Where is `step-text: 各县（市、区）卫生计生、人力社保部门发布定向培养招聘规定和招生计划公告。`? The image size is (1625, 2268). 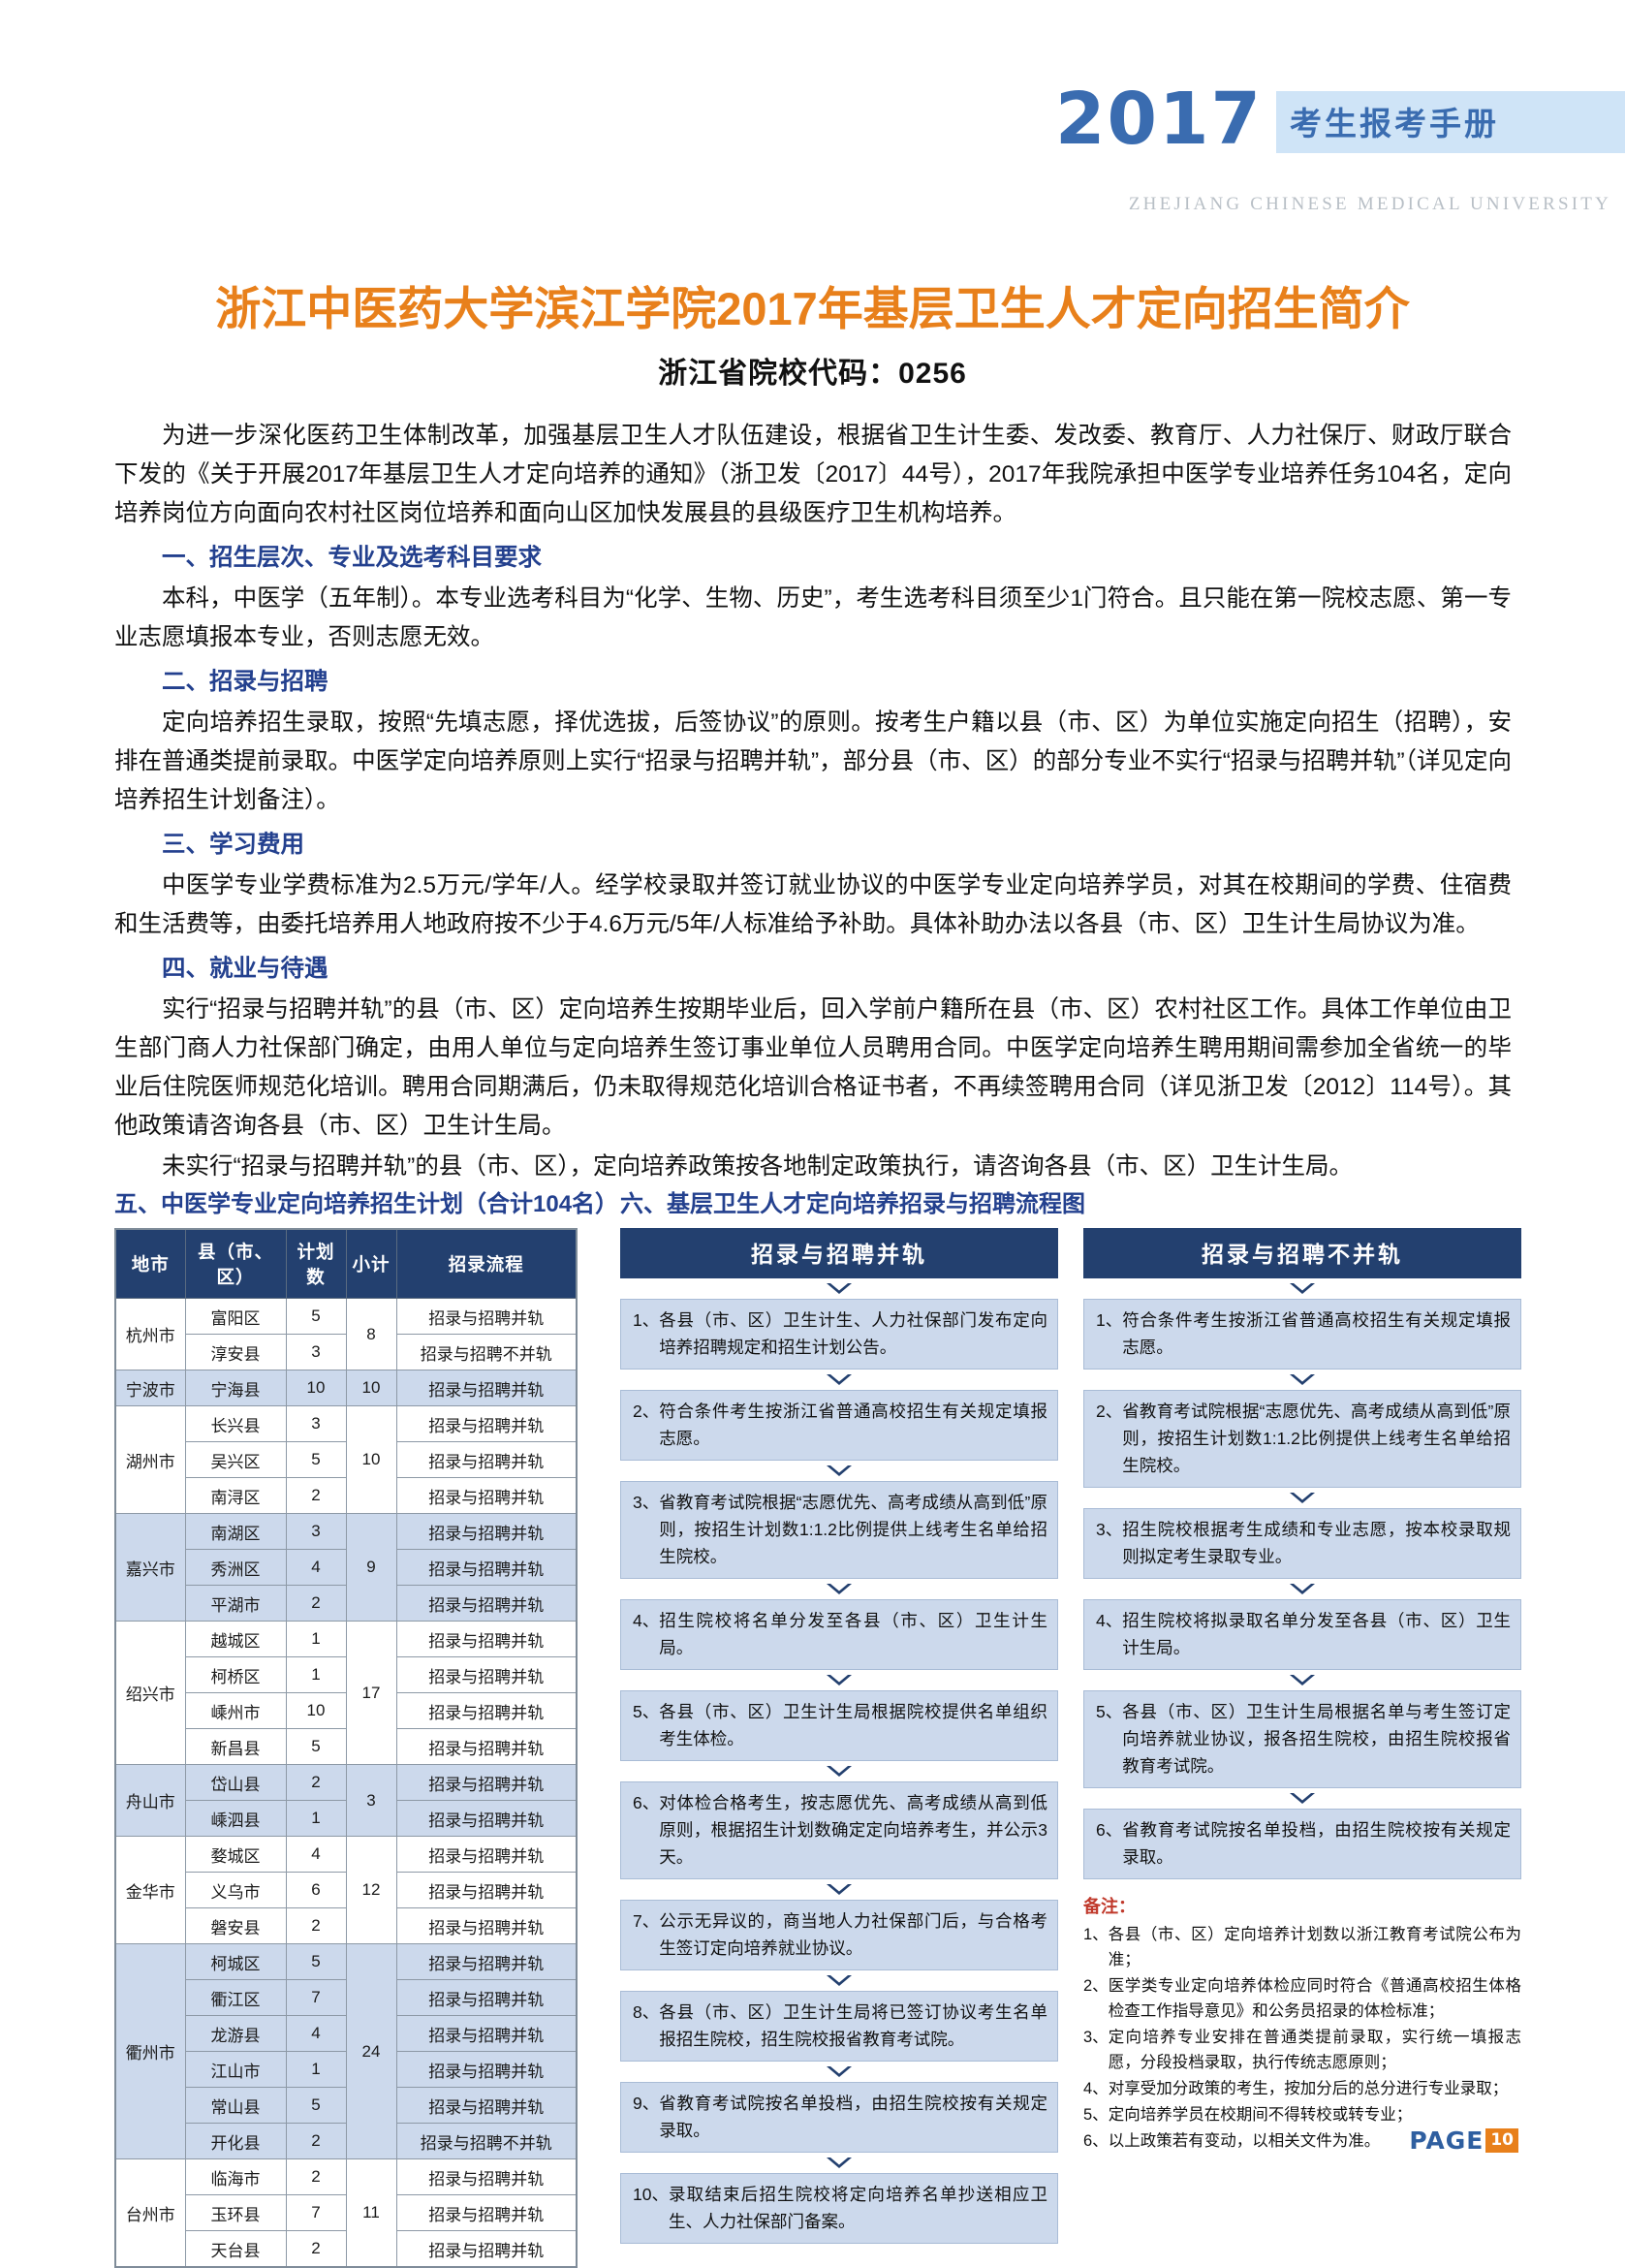
step-text: 各县（市、区）卫生计生、人力社保部门发布定向培养招聘规定和招生计划公告。 is located at coordinates (853, 1334).